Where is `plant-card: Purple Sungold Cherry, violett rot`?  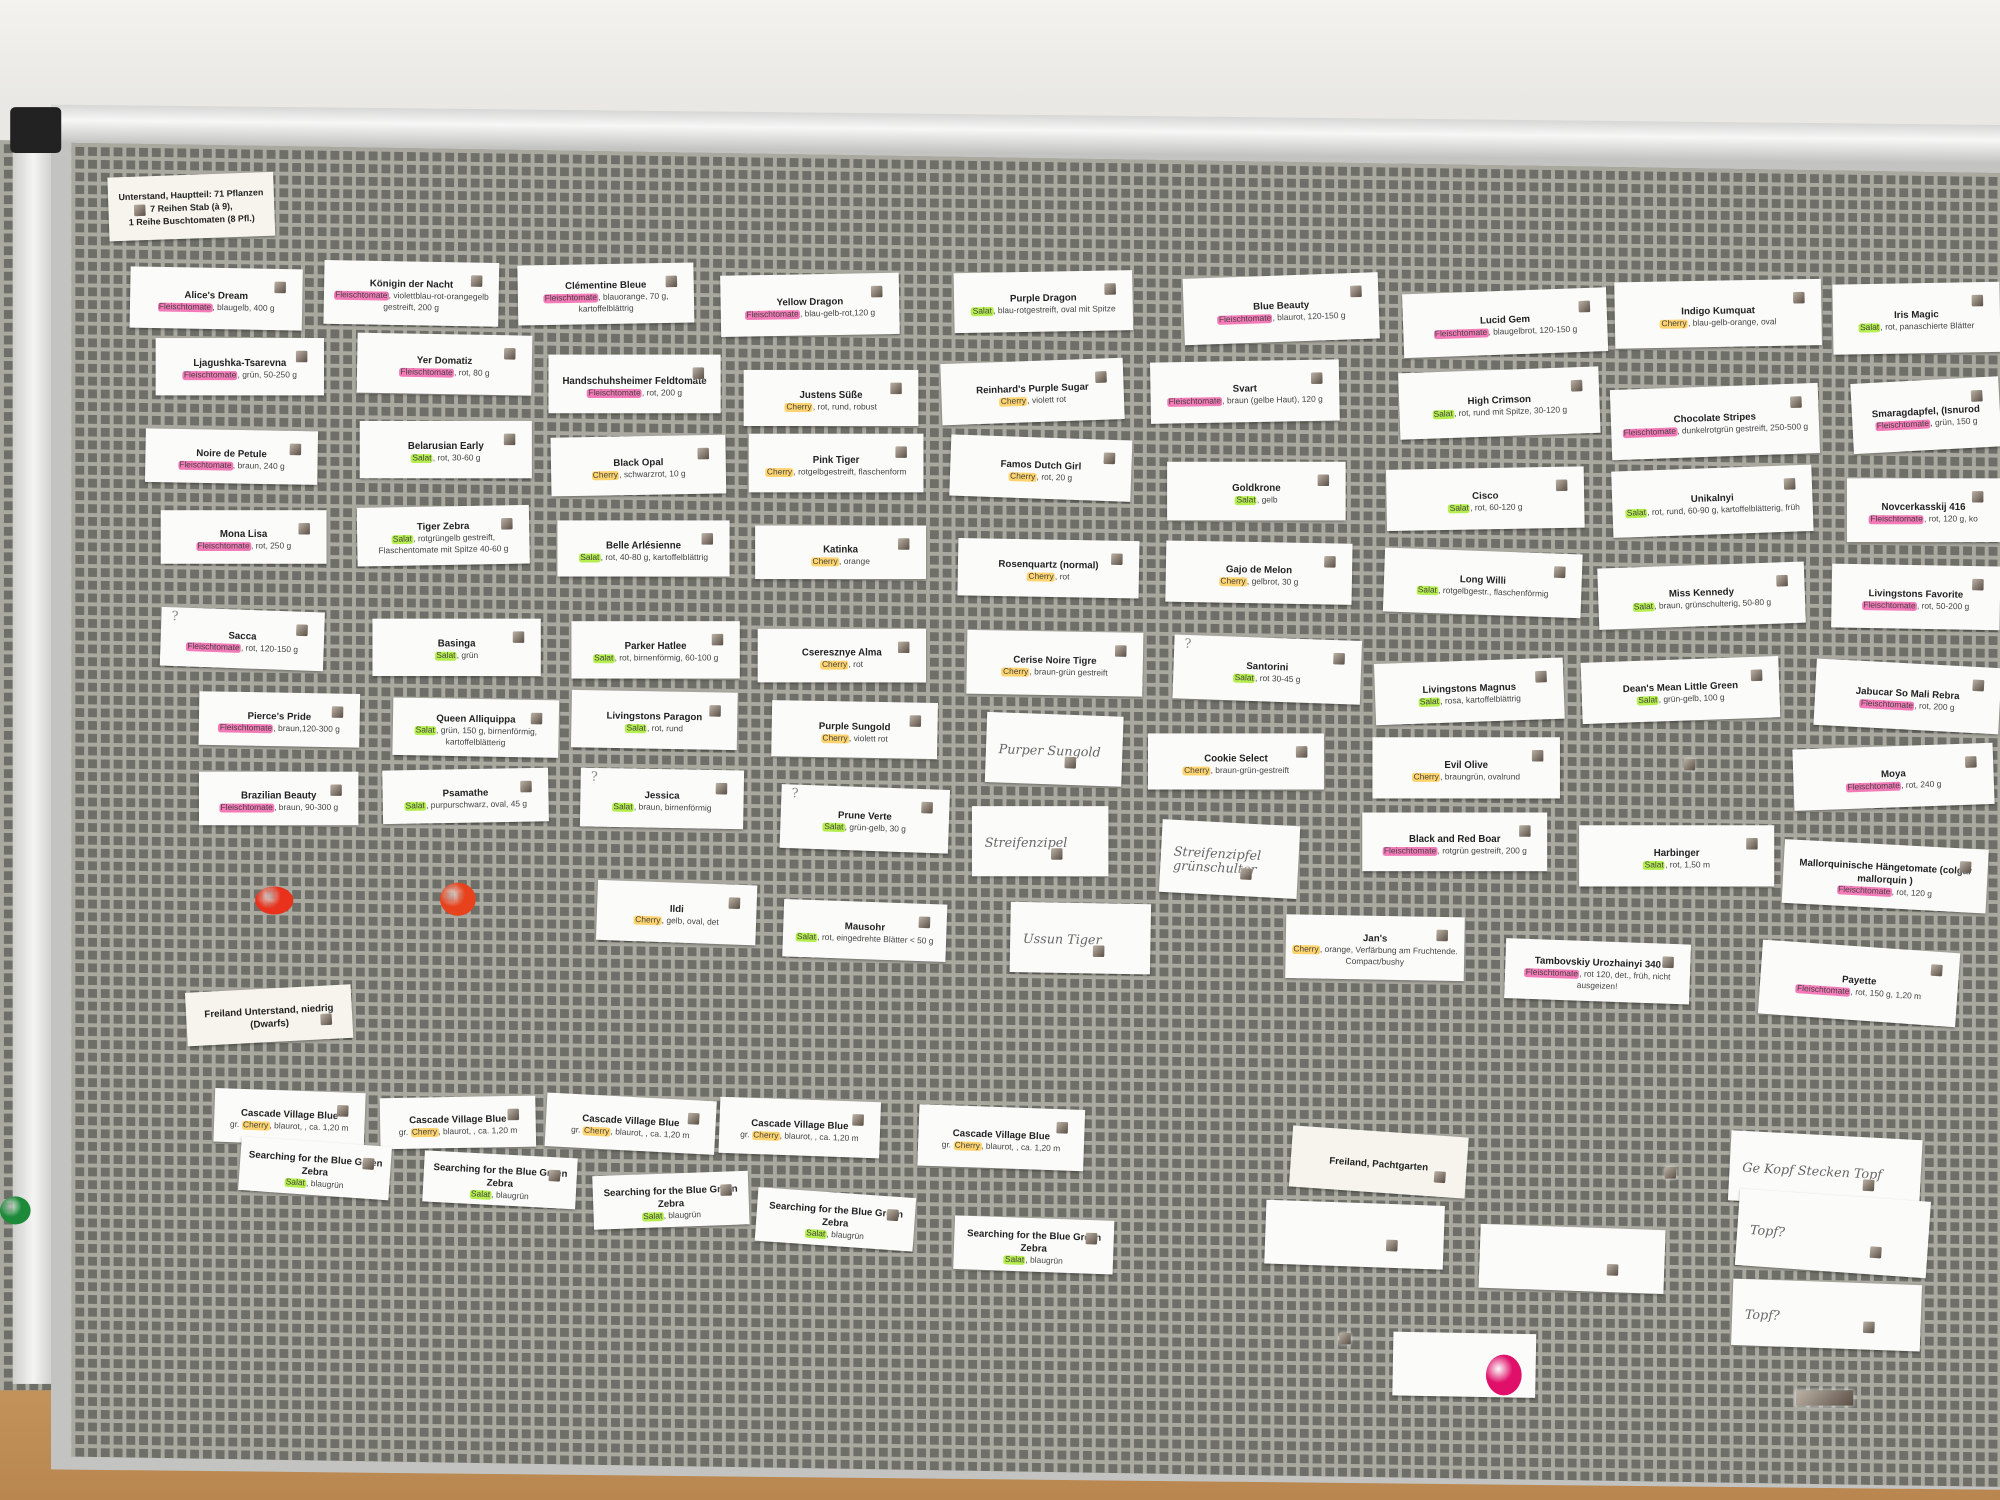 plant-card: Purple Sungold Cherry, violett rot is located at coordinates (854, 730).